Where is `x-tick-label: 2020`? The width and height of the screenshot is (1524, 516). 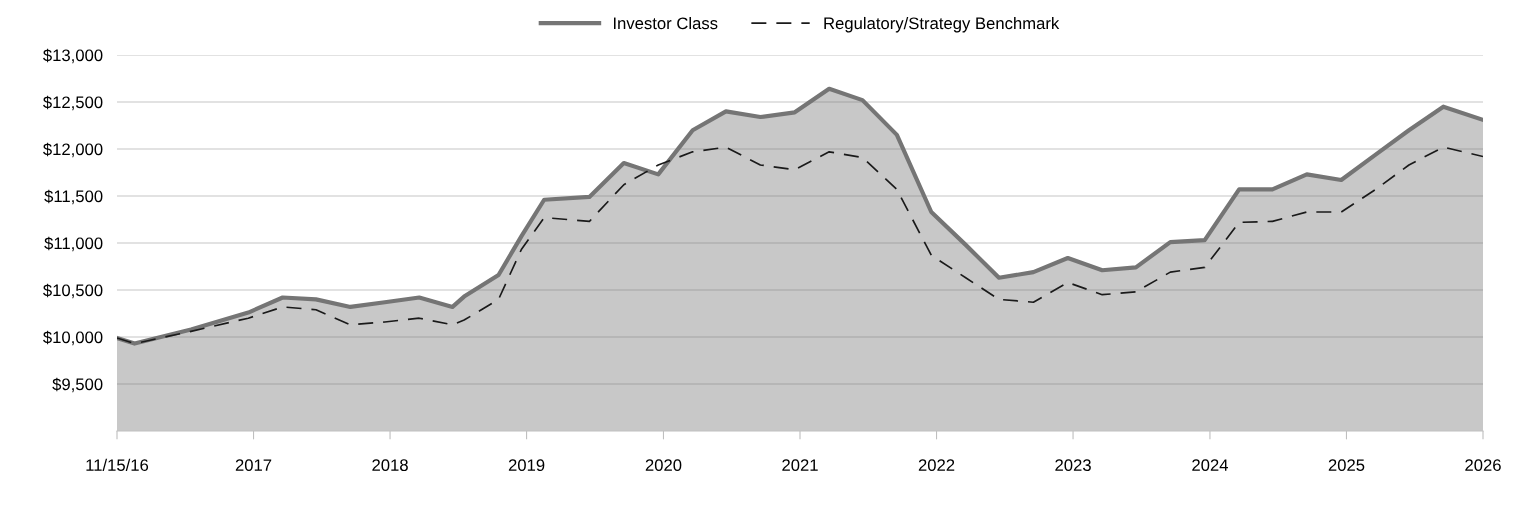
x-tick-label: 2020 is located at coordinates (663, 465).